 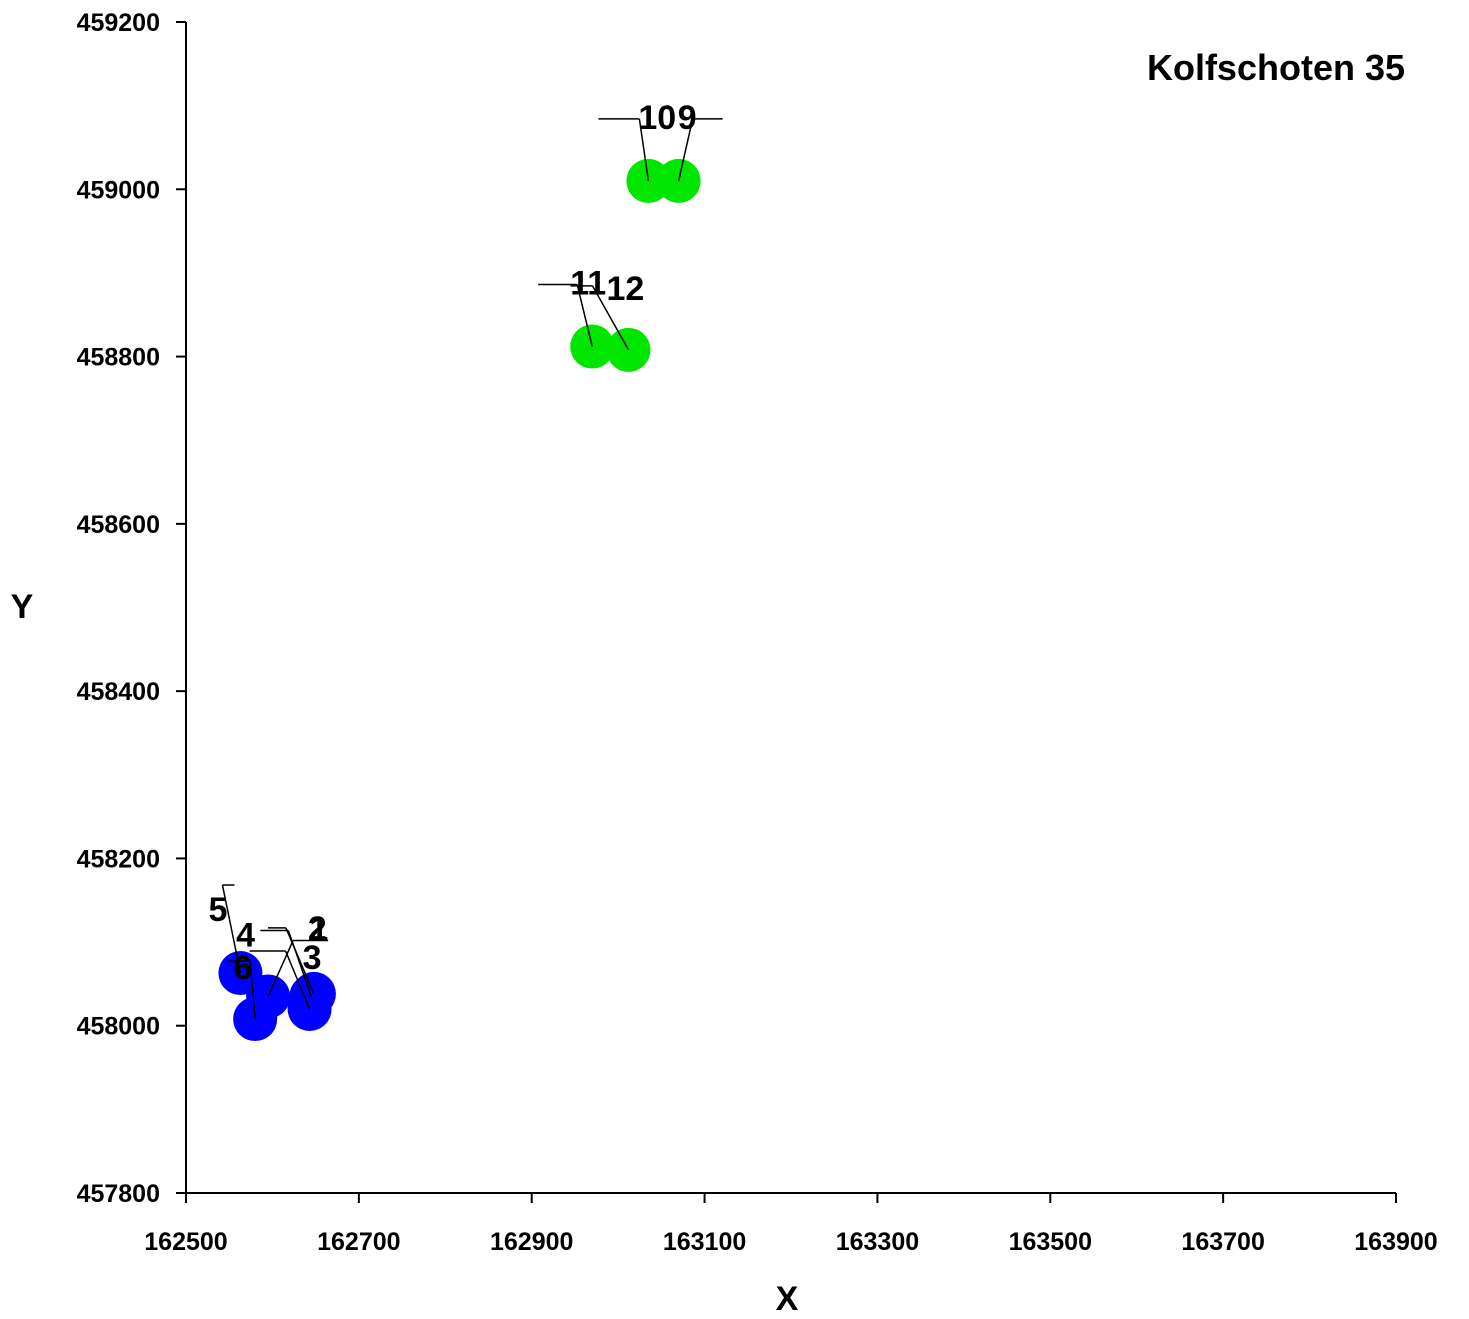 I want to click on y-tick-label: 458000, so click(x=118, y=1027).